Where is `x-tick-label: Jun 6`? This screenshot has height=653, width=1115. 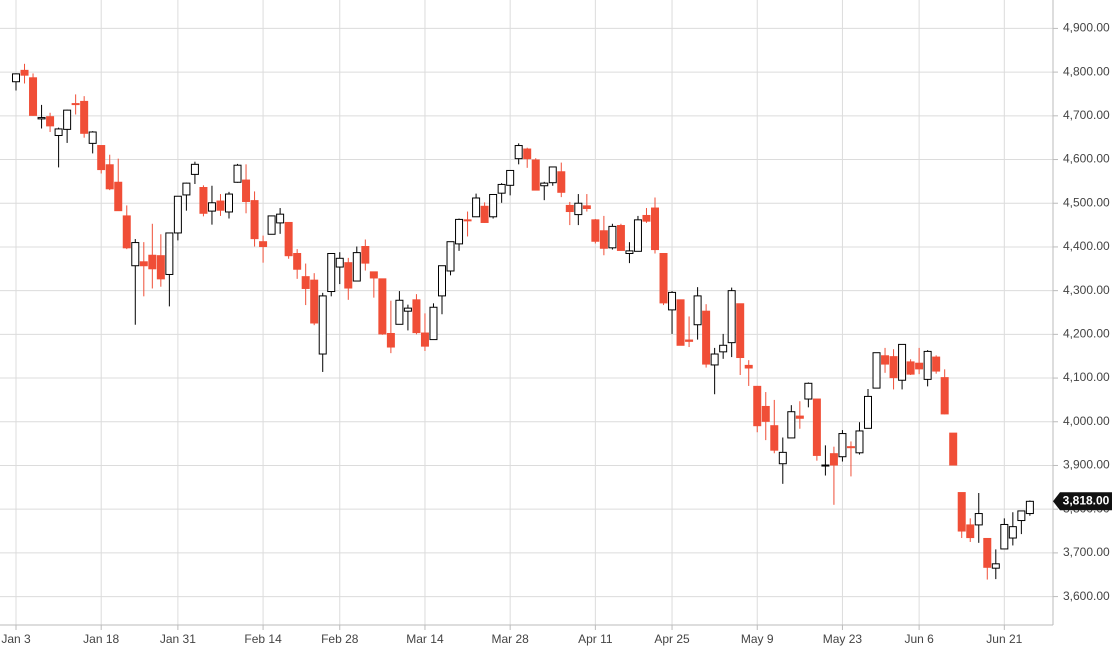
x-tick-label: Jun 6 is located at coordinates (919, 639).